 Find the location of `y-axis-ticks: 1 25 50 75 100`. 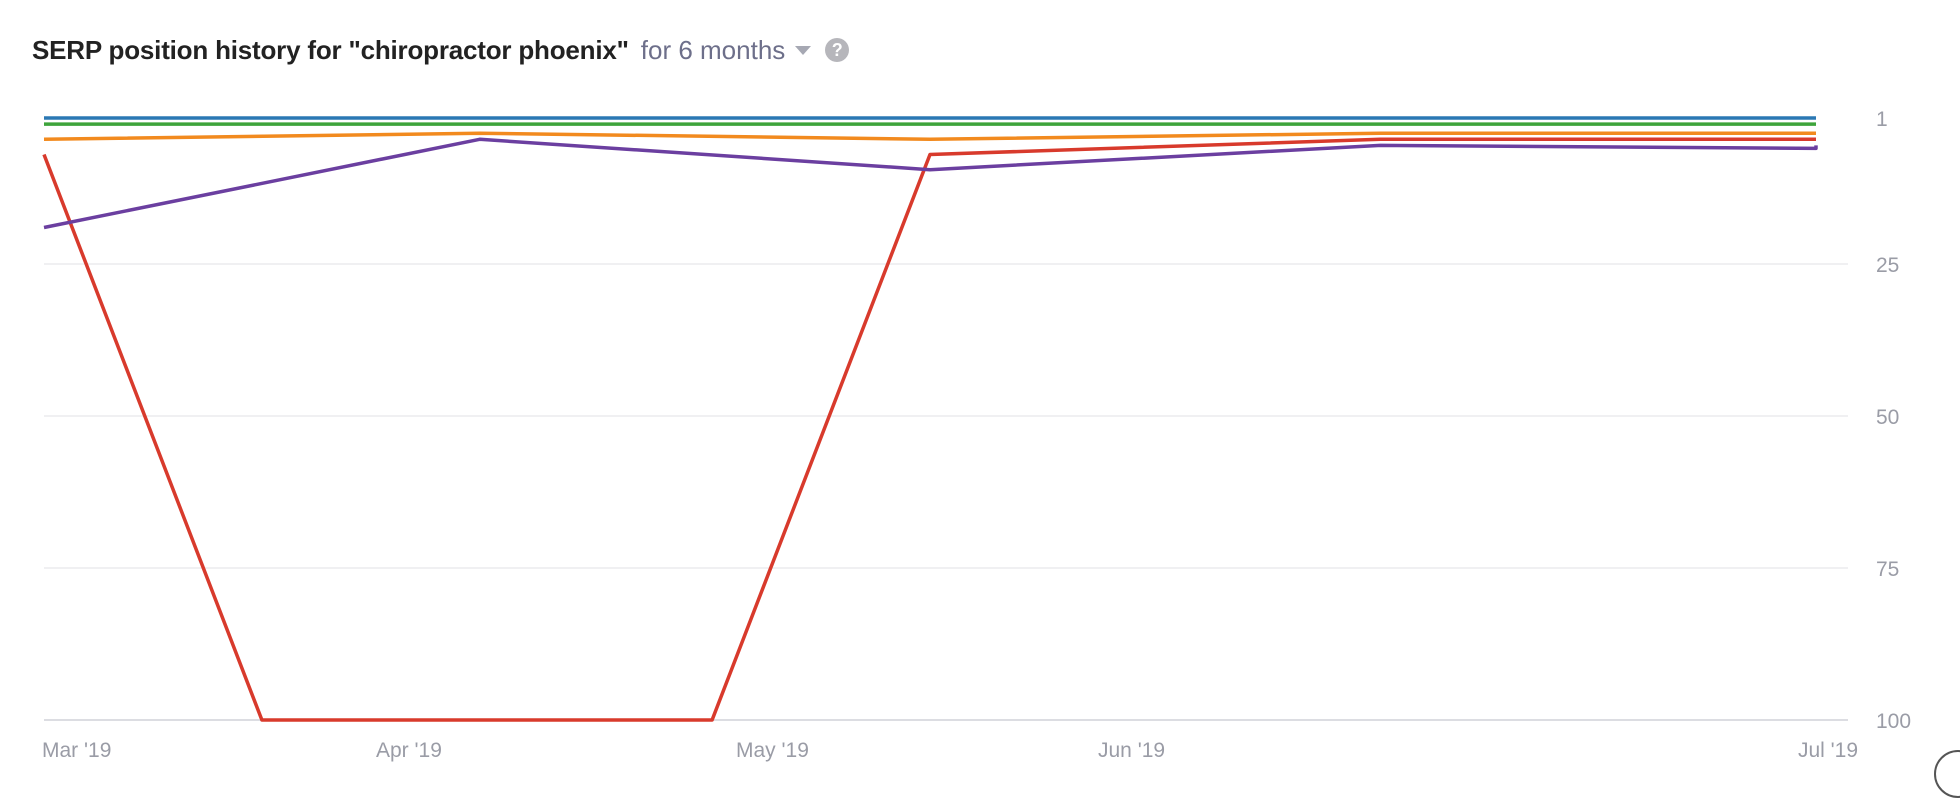

y-axis-ticks: 1 25 50 75 100 is located at coordinates (1893, 420).